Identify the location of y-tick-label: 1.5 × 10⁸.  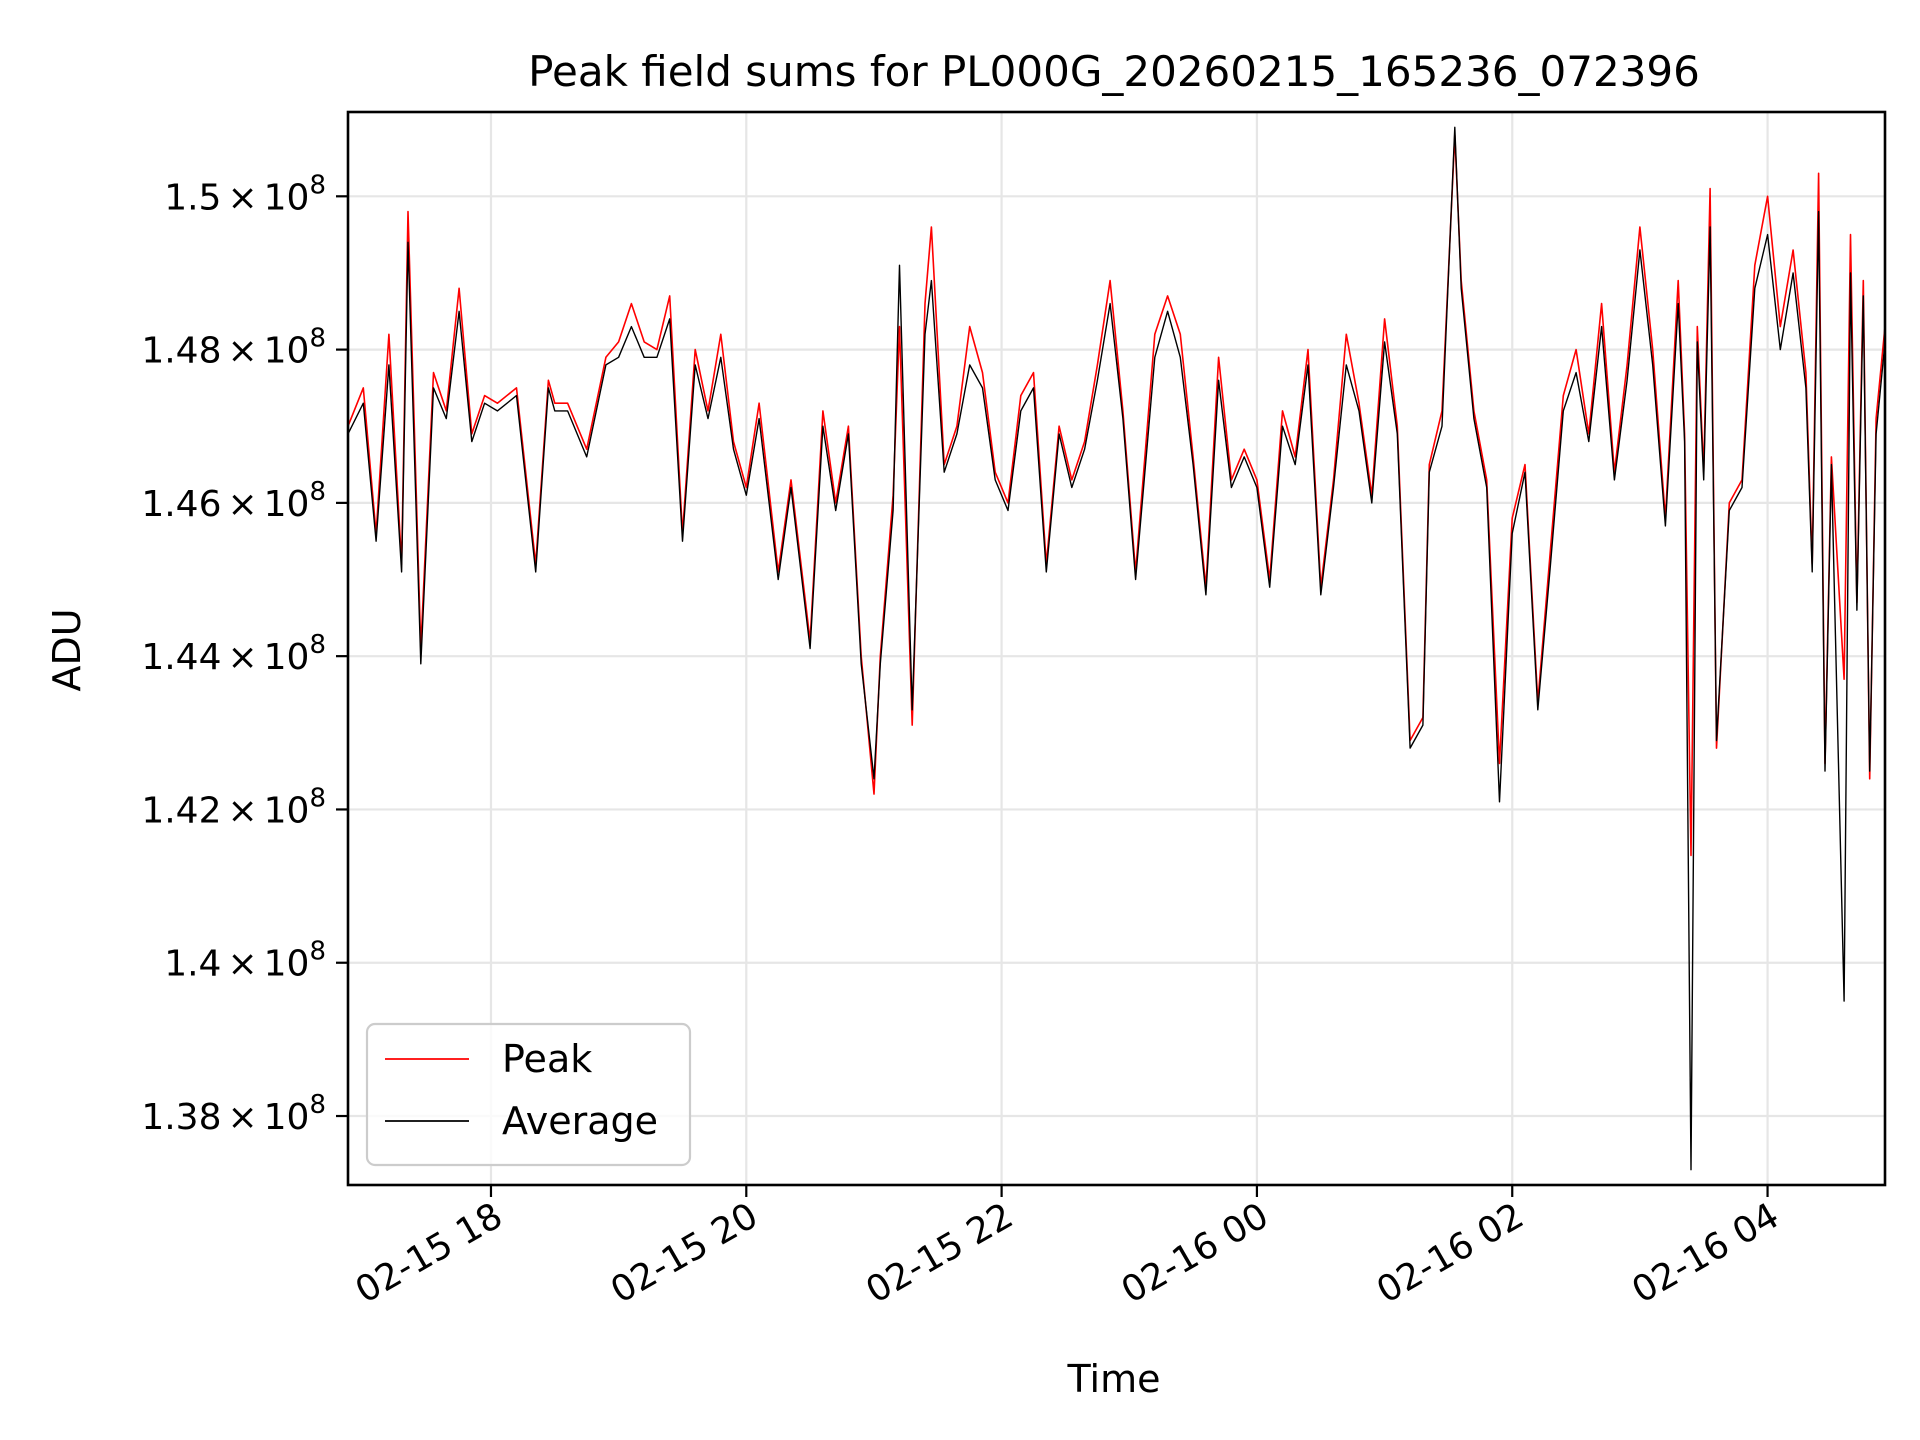
(245, 194).